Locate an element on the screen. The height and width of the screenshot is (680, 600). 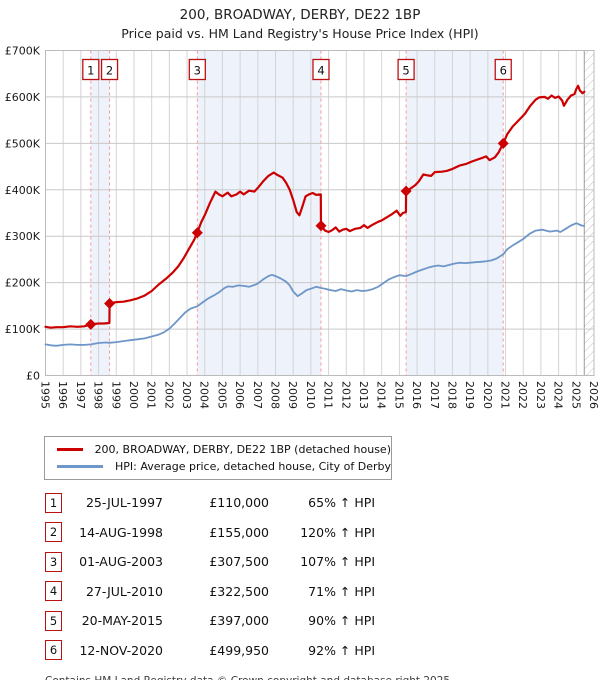
x-axis-tick-label: 1999 is located at coordinates (115, 395).